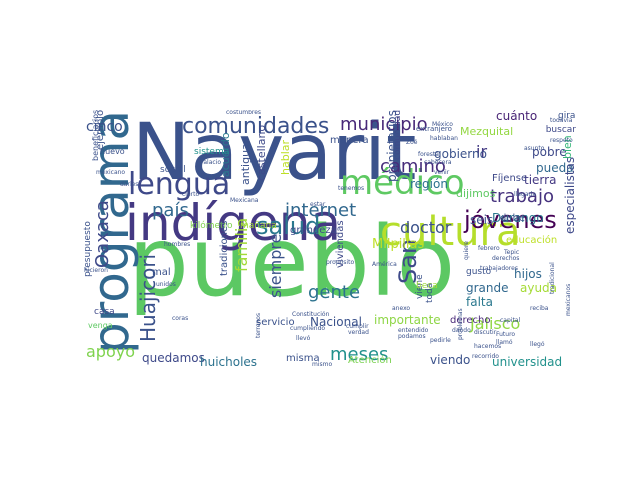 The image size is (640, 480). What do you see at coordinates (438, 162) in the screenshot?
I see `word-cloud-word: cabecera` at bounding box center [438, 162].